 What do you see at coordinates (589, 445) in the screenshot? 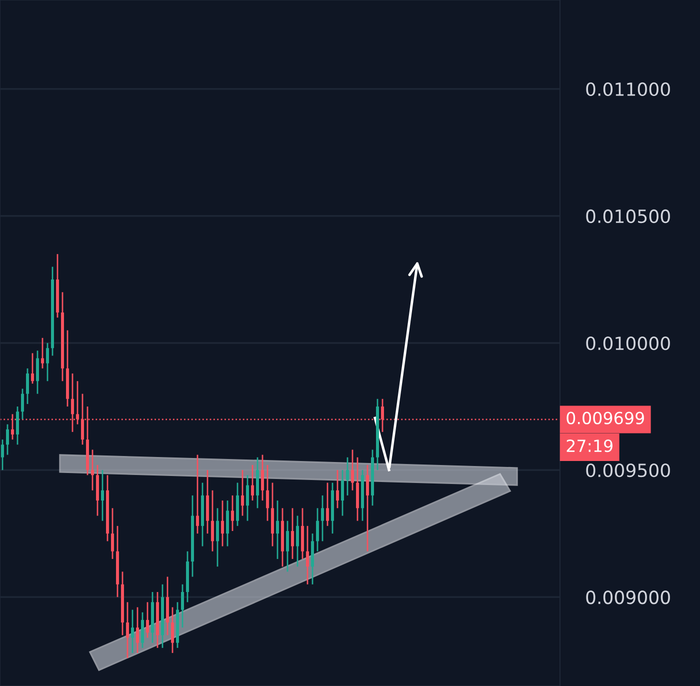
I see `text: 27:19` at bounding box center [589, 445].